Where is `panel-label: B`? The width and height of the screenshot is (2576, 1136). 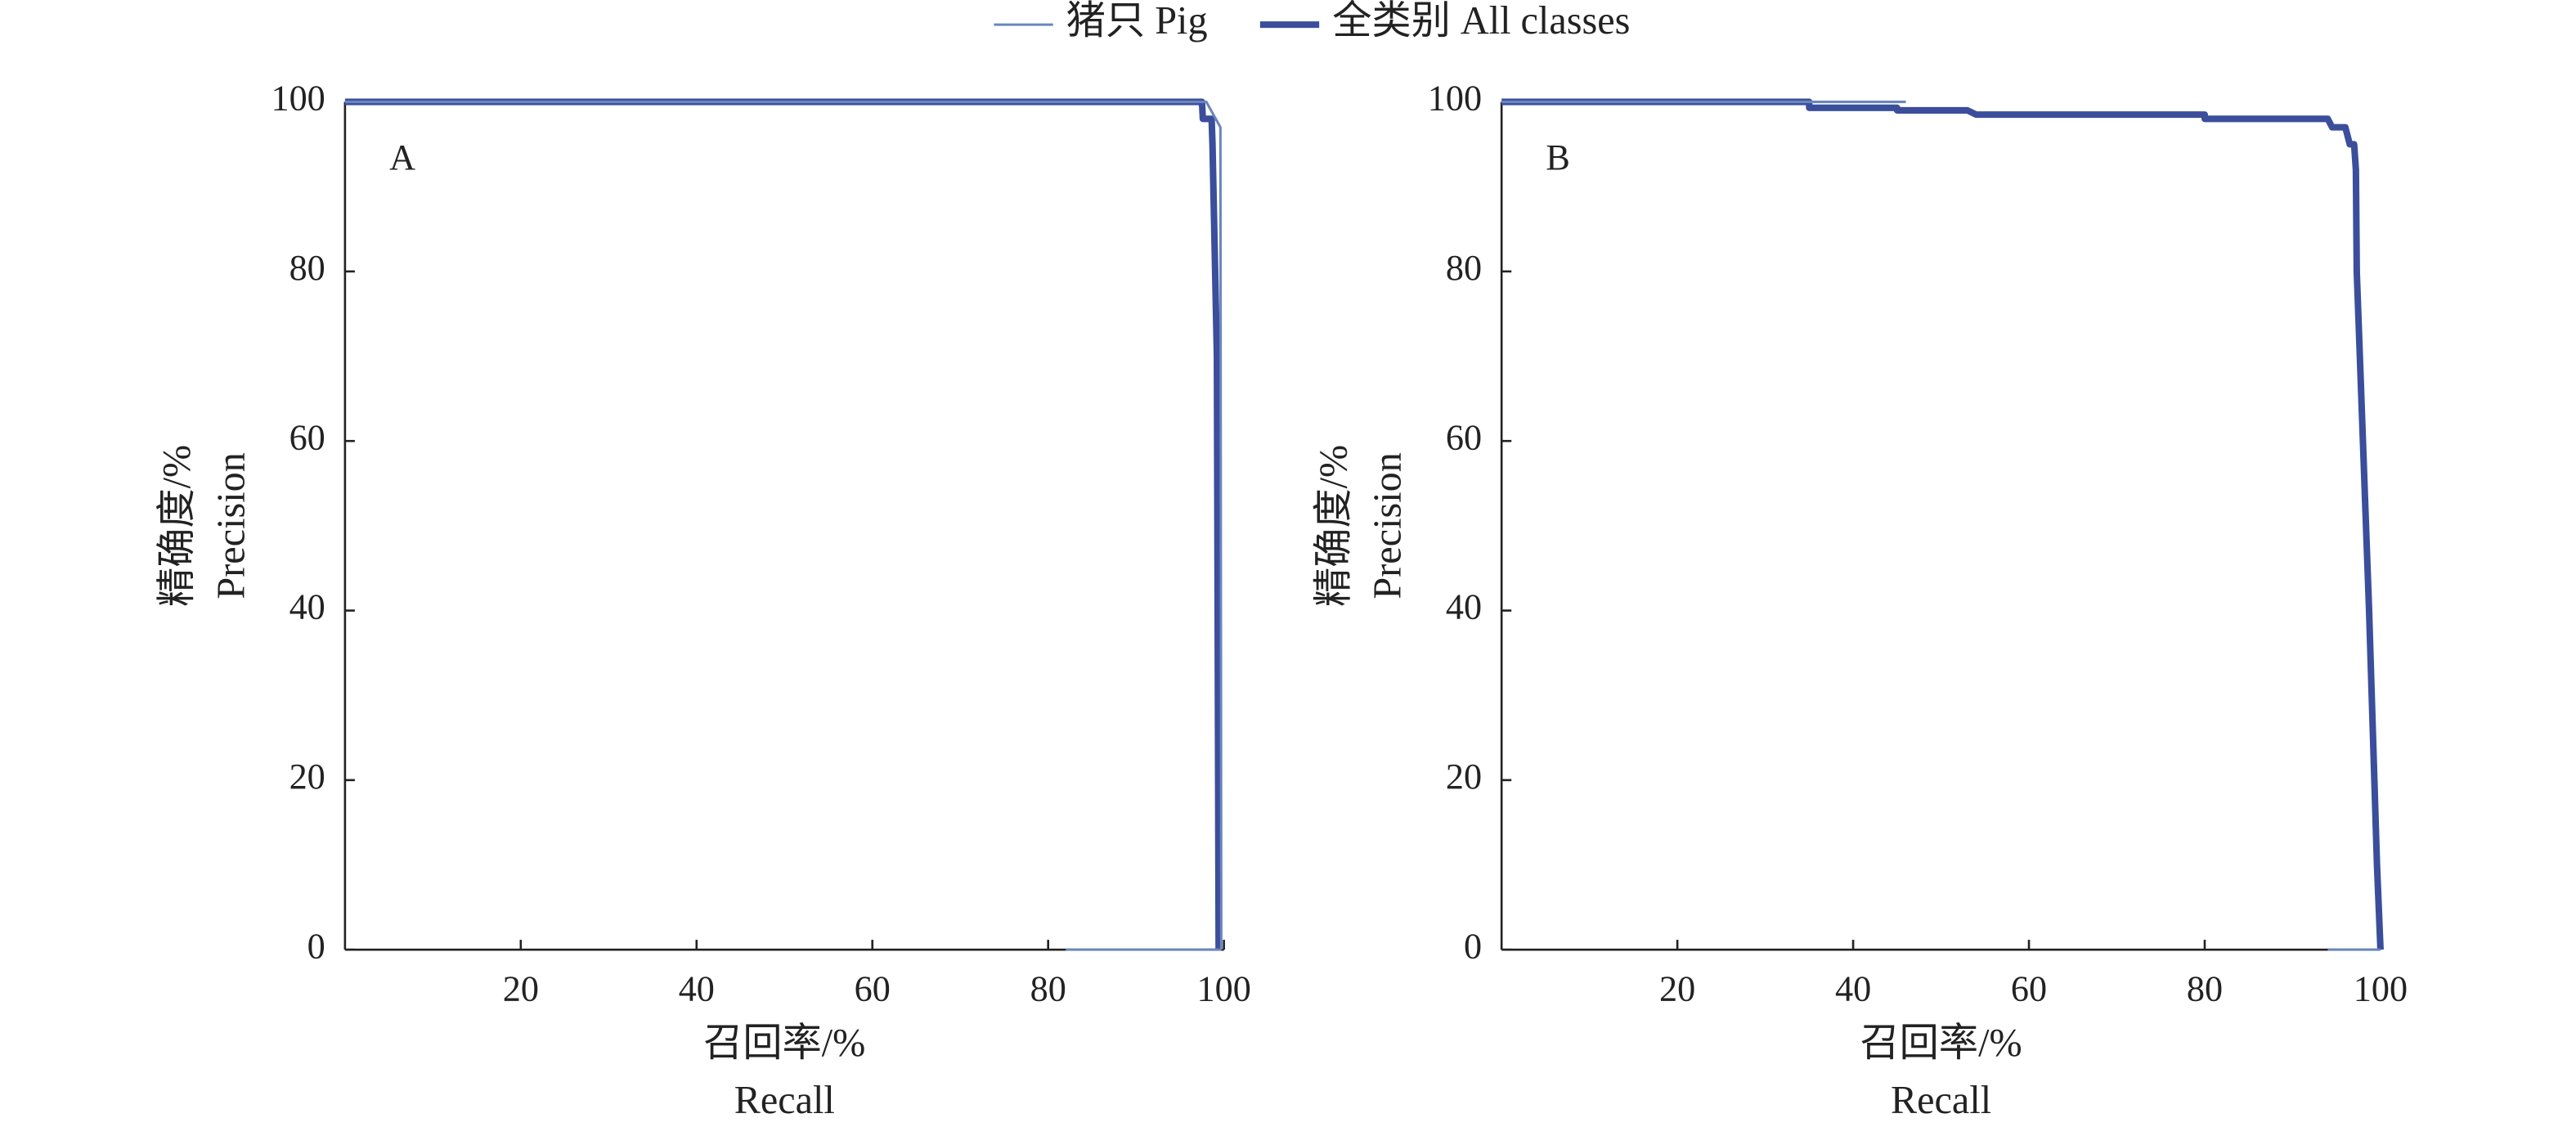
panel-label: B is located at coordinates (1557, 157).